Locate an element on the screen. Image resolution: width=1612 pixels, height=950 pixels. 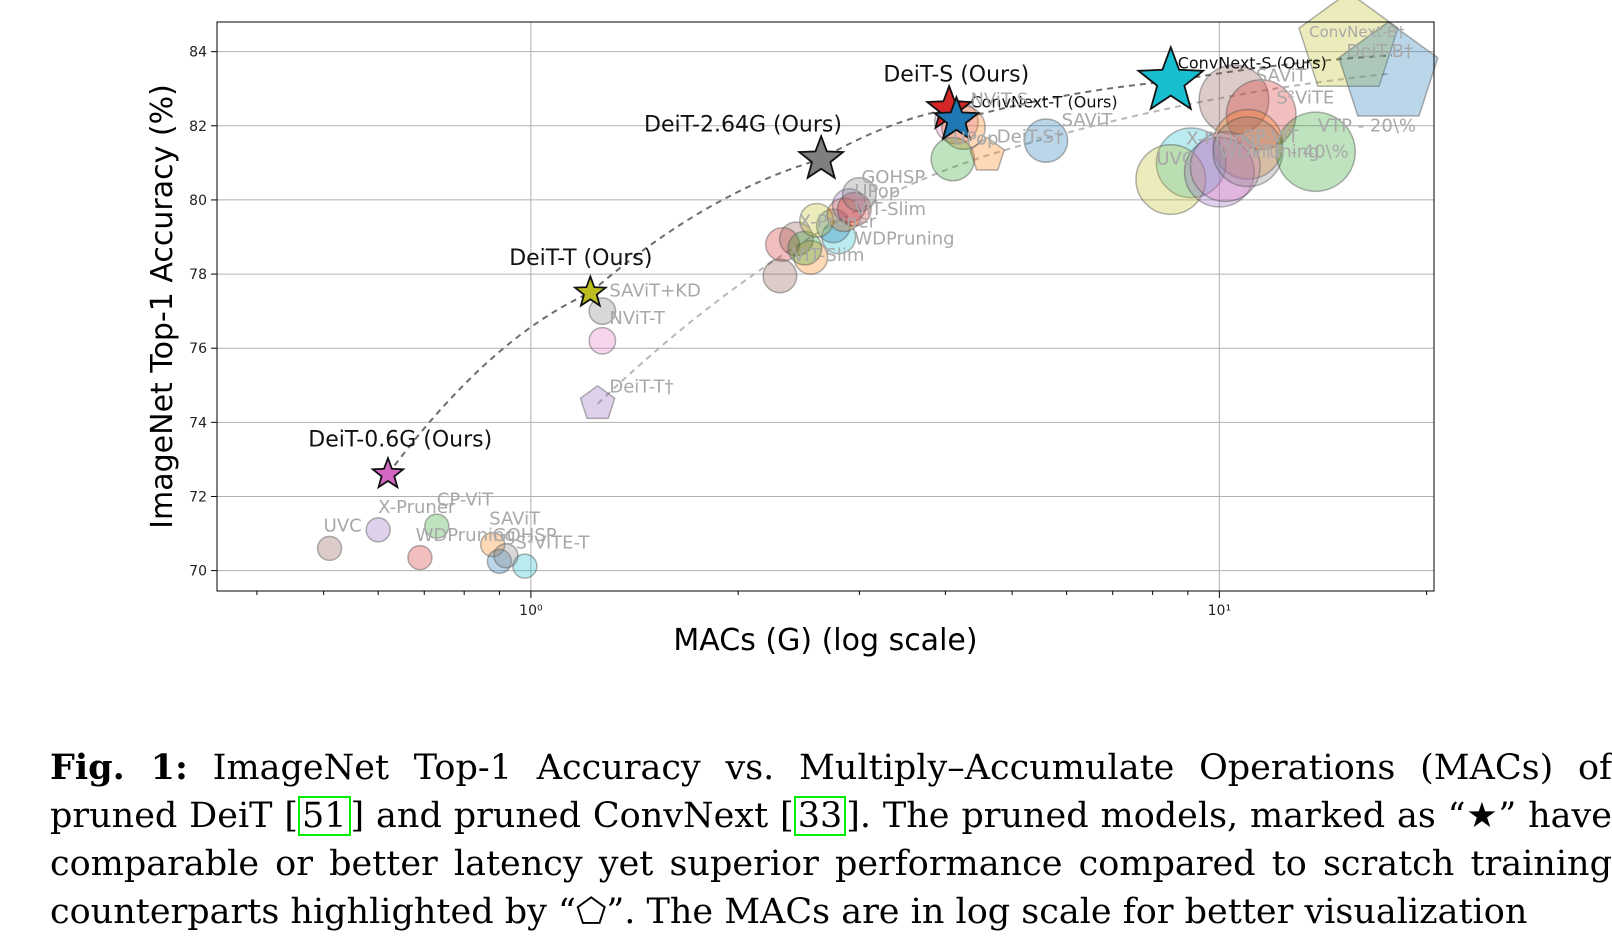
point-label: DeiT-S (Ours) is located at coordinates (956, 74).